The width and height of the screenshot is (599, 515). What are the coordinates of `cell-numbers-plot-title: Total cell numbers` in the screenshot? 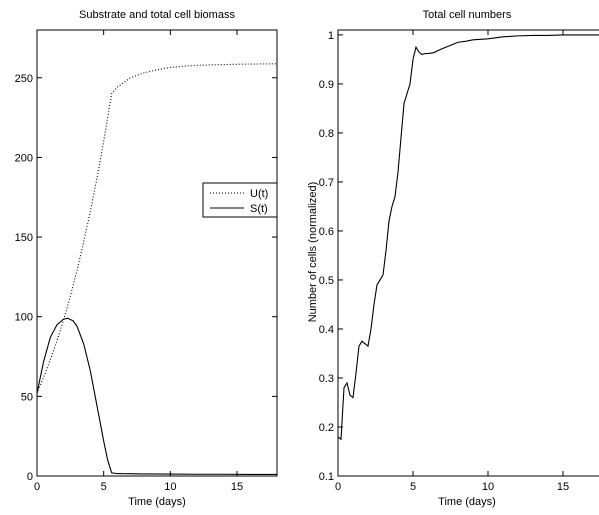 It's located at (467, 15).